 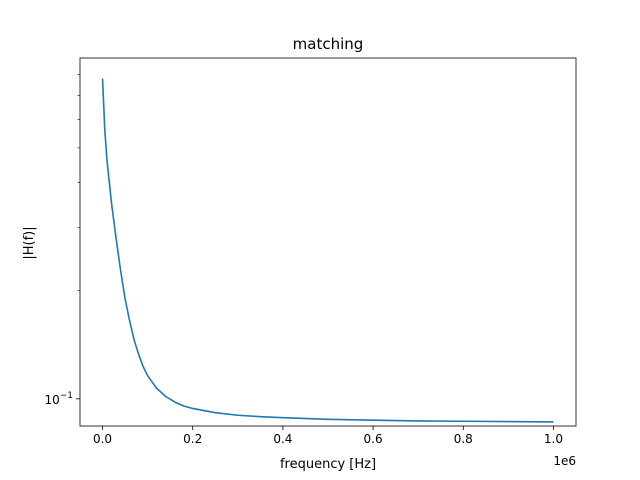 What do you see at coordinates (564, 461) in the screenshot?
I see `x-offset-label: 1e6` at bounding box center [564, 461].